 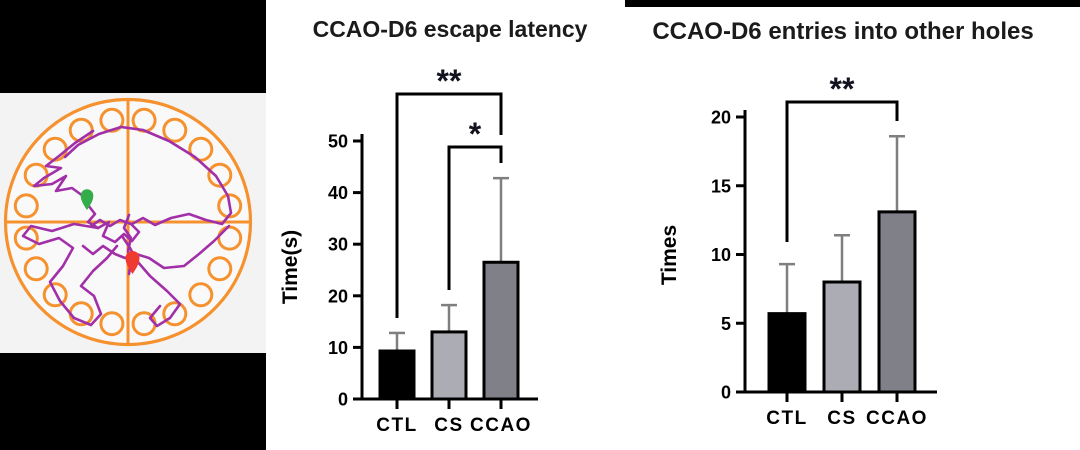 What do you see at coordinates (338, 193) in the screenshot?
I see `y-tick-label-40: 40` at bounding box center [338, 193].